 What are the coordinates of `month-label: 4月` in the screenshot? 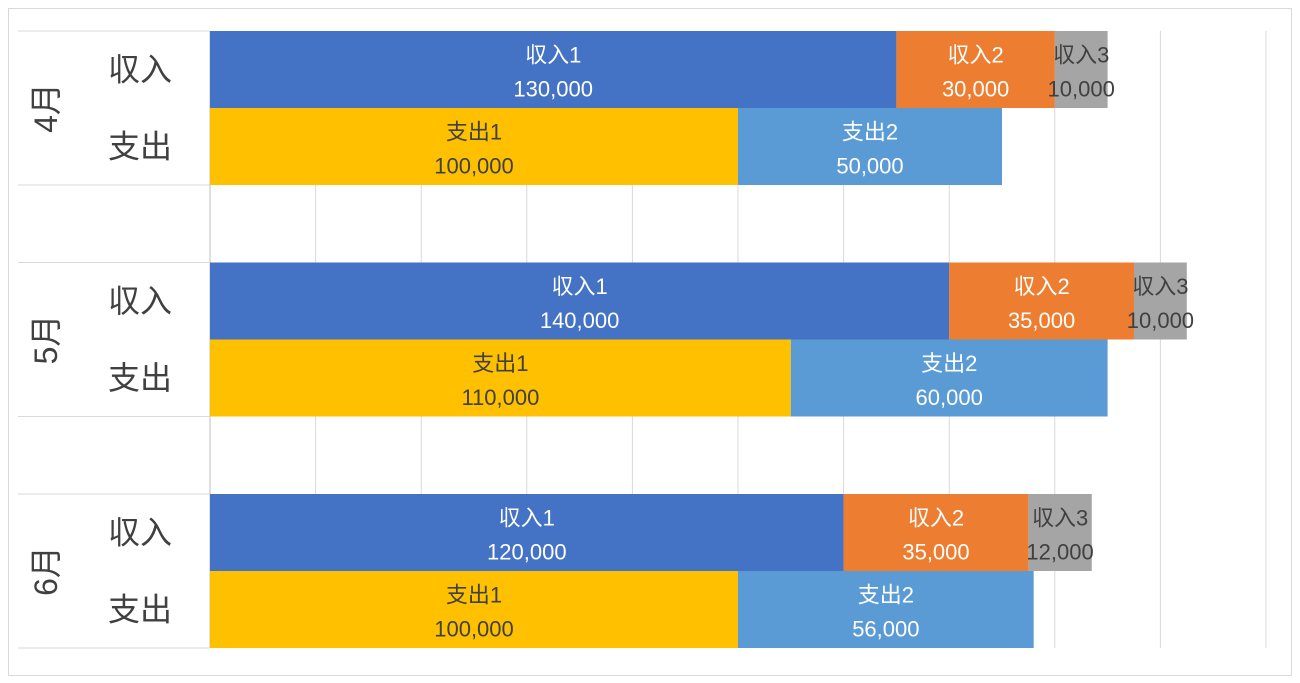 It's located at (46, 108).